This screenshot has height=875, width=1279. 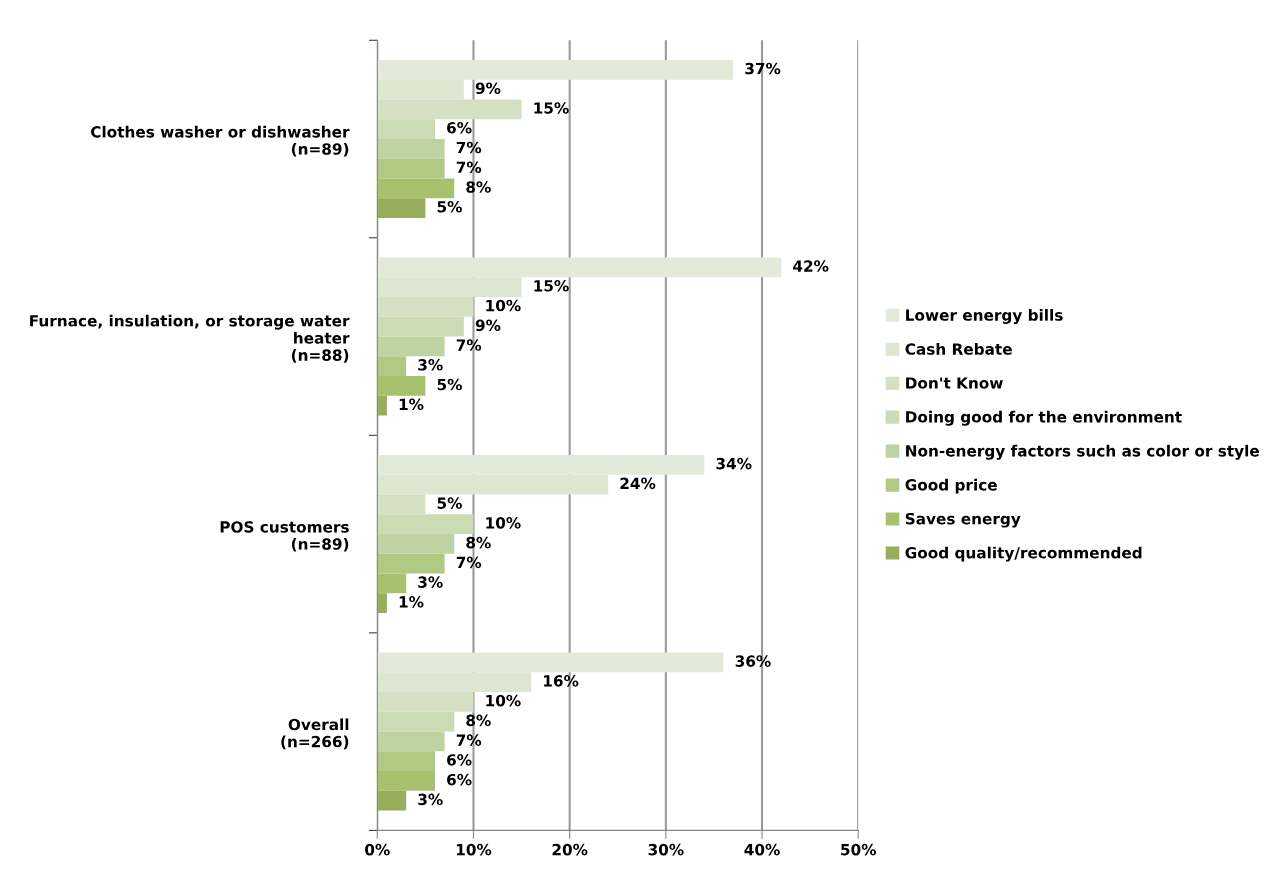 What do you see at coordinates (1044, 418) in the screenshot?
I see `legend-label: Doing good for the environment` at bounding box center [1044, 418].